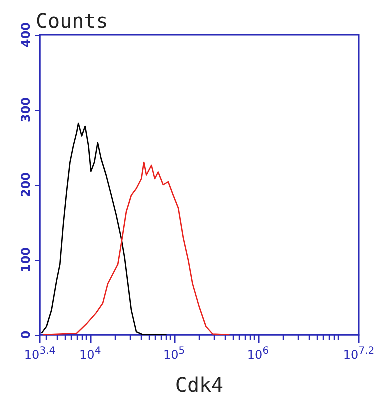 This screenshot has width=383, height=400. Describe the element at coordinates (26, 35) in the screenshot. I see `y-tick-label: 400` at that location.